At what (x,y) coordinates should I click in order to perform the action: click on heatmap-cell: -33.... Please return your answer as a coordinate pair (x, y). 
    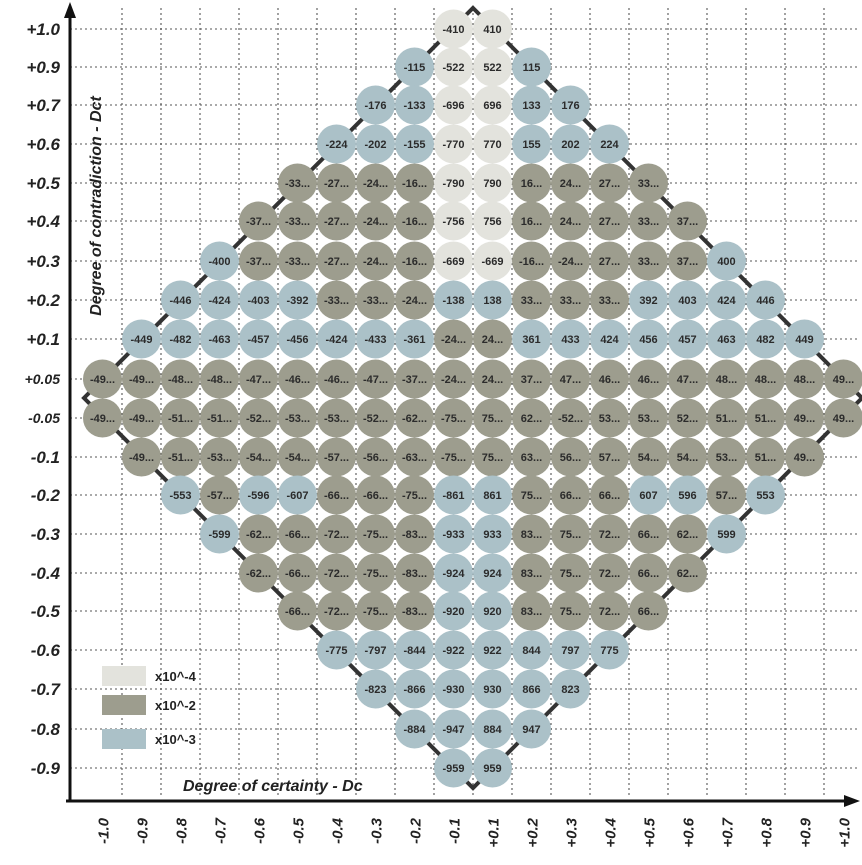
    Looking at the image, I should click on (297, 221).